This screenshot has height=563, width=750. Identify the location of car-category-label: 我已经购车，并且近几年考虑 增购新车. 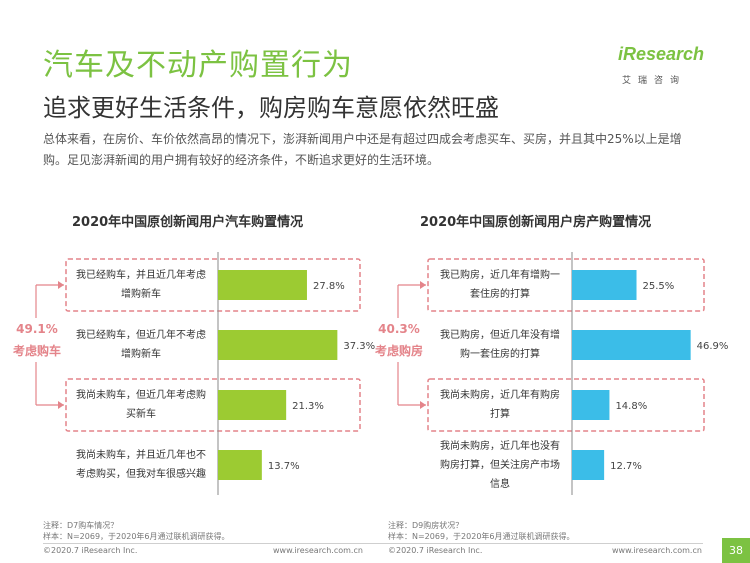
(141, 285).